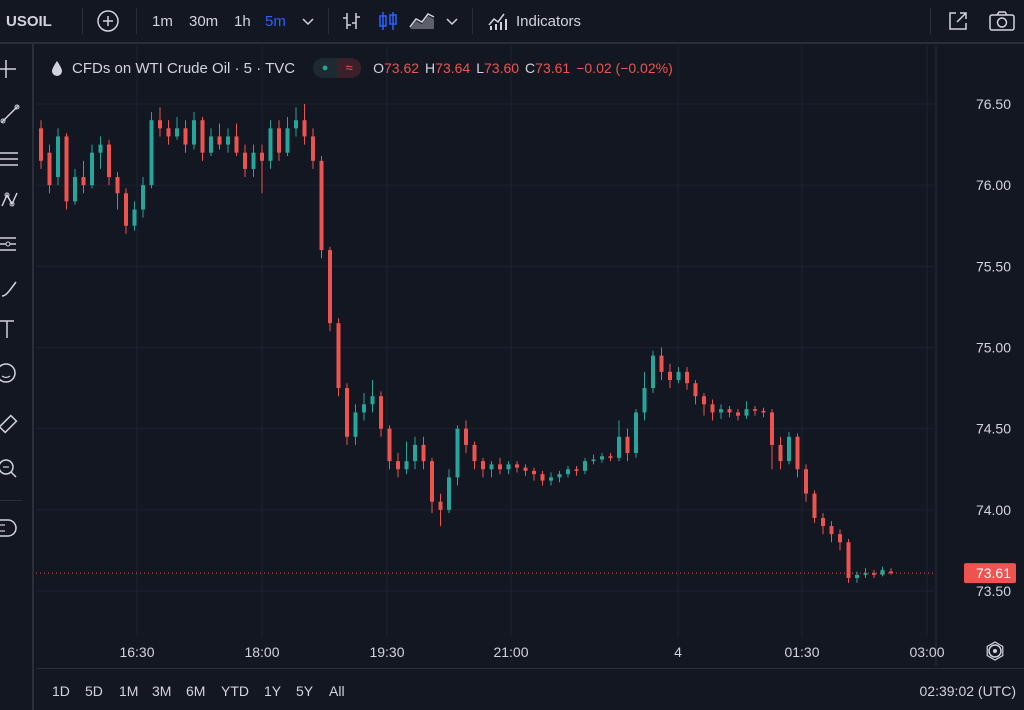  I want to click on area-chart-type-button, so click(422, 21).